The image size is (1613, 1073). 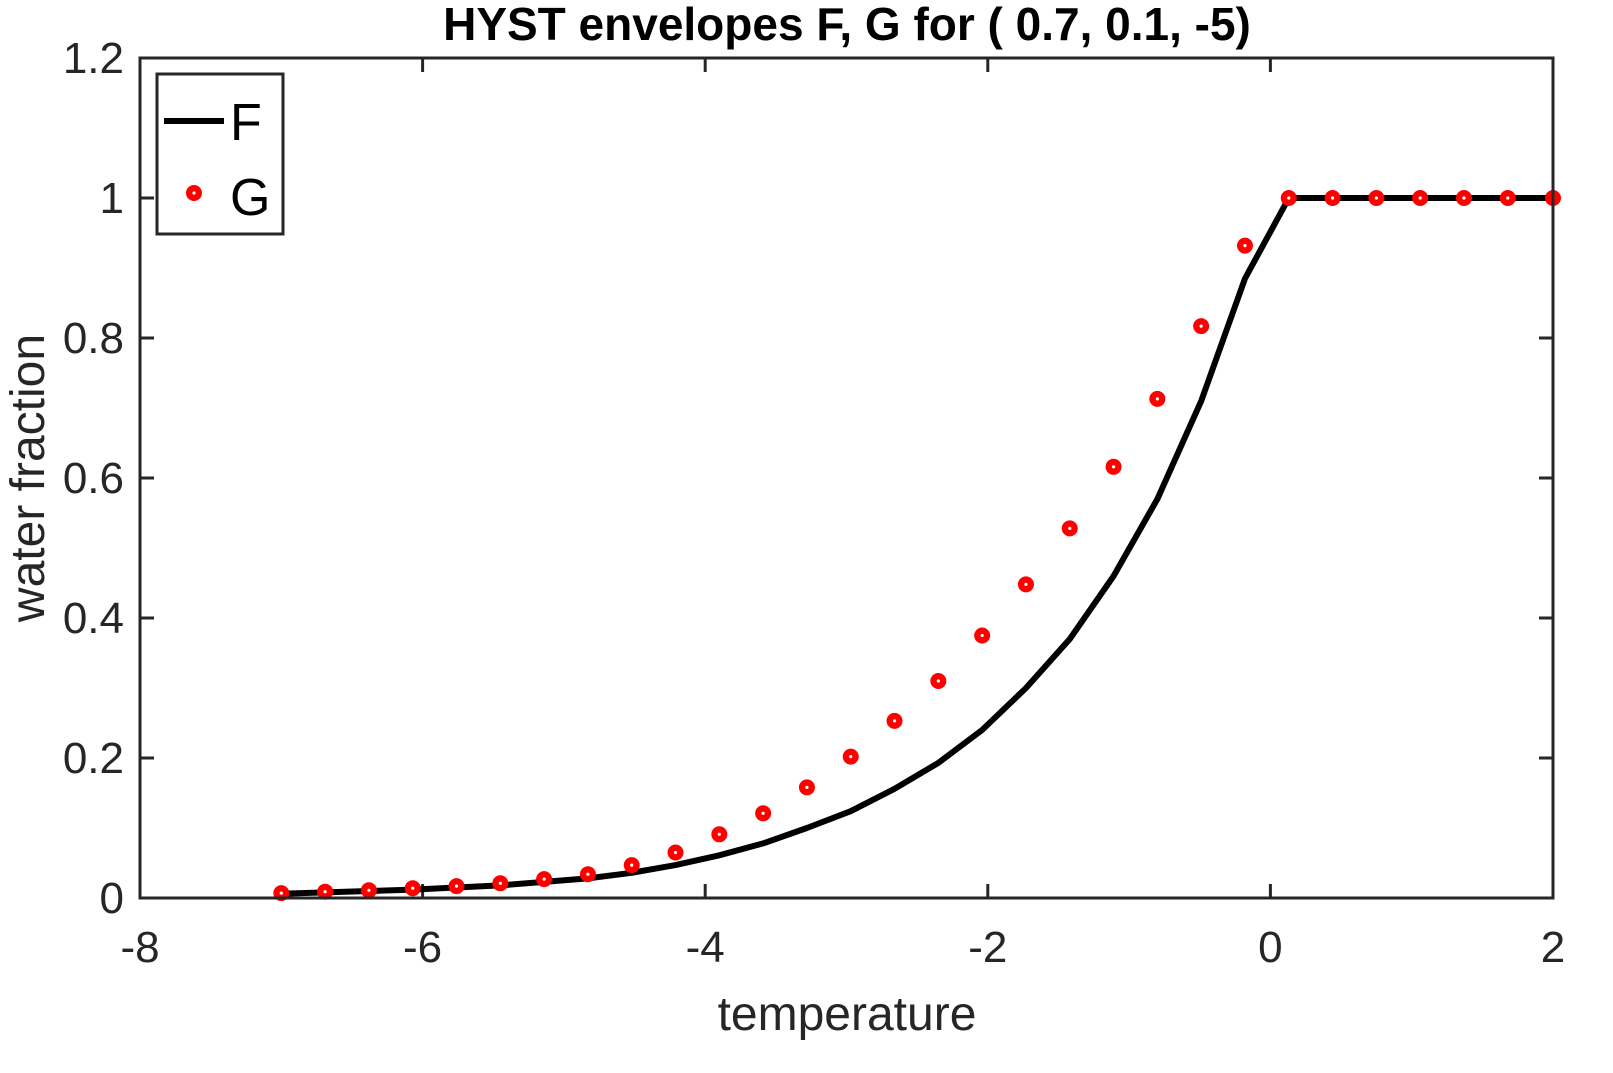 I want to click on x-tick-label: 0, so click(x=1270, y=947).